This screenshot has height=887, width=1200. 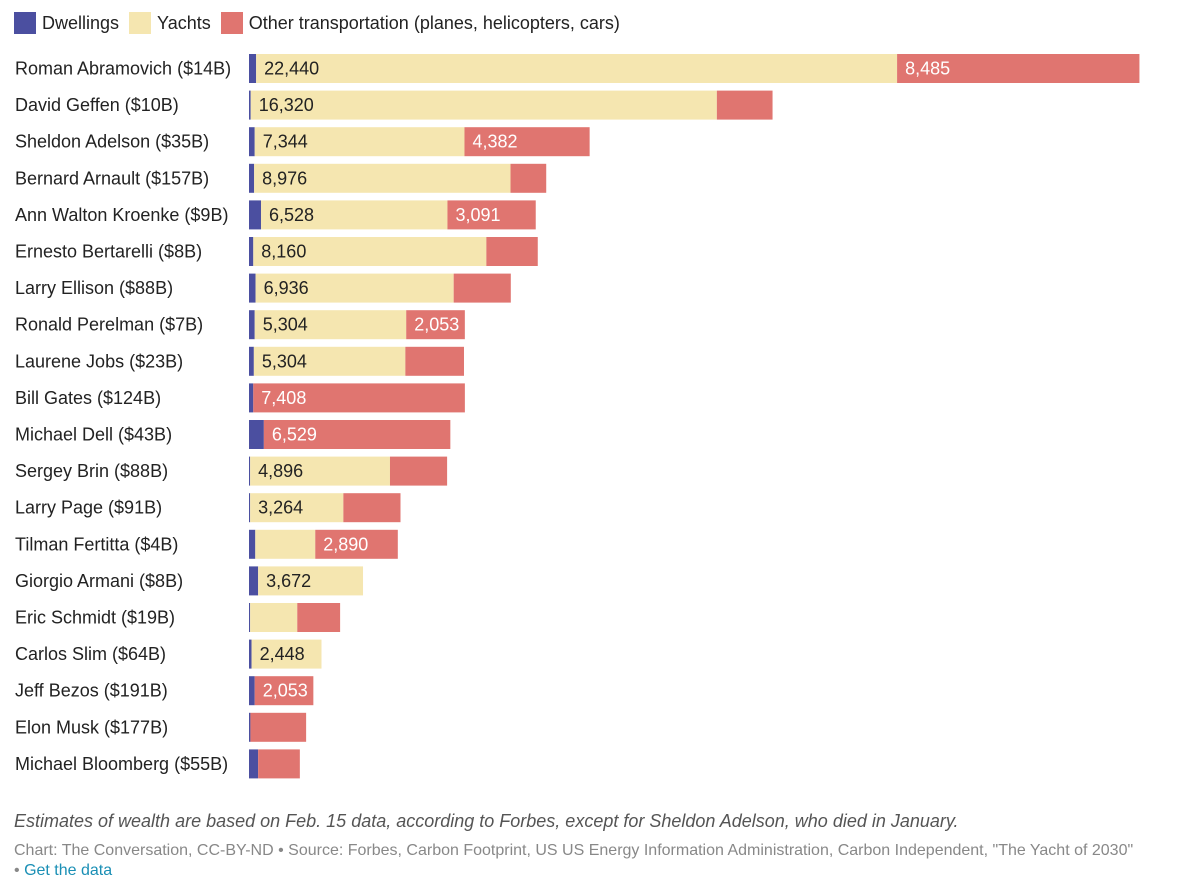 I want to click on legend-item-dwellings: Dwellings, so click(x=66, y=23).